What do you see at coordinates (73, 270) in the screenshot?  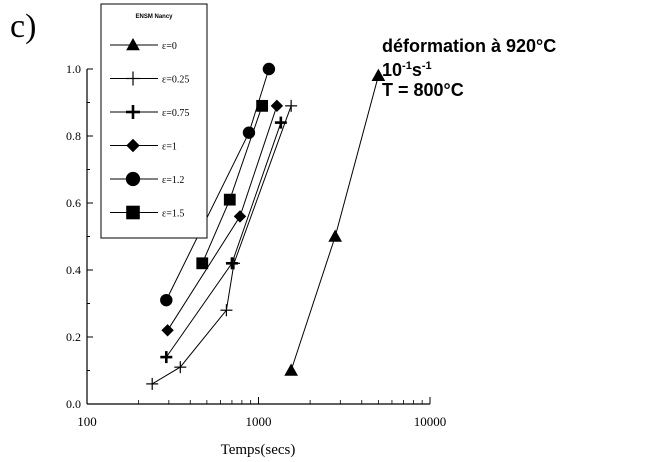 I see `y-tick-label: 0.4` at bounding box center [73, 270].